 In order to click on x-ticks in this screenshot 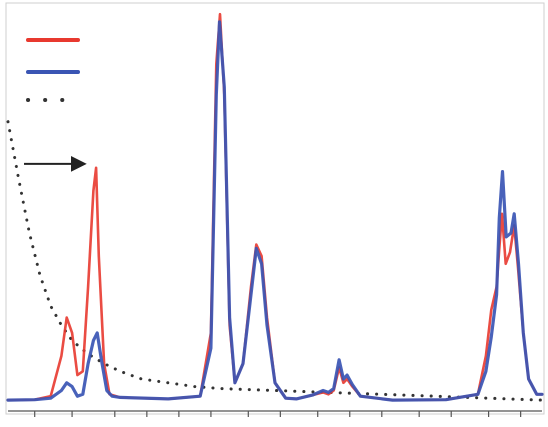, I will do `click(275, 413)`.